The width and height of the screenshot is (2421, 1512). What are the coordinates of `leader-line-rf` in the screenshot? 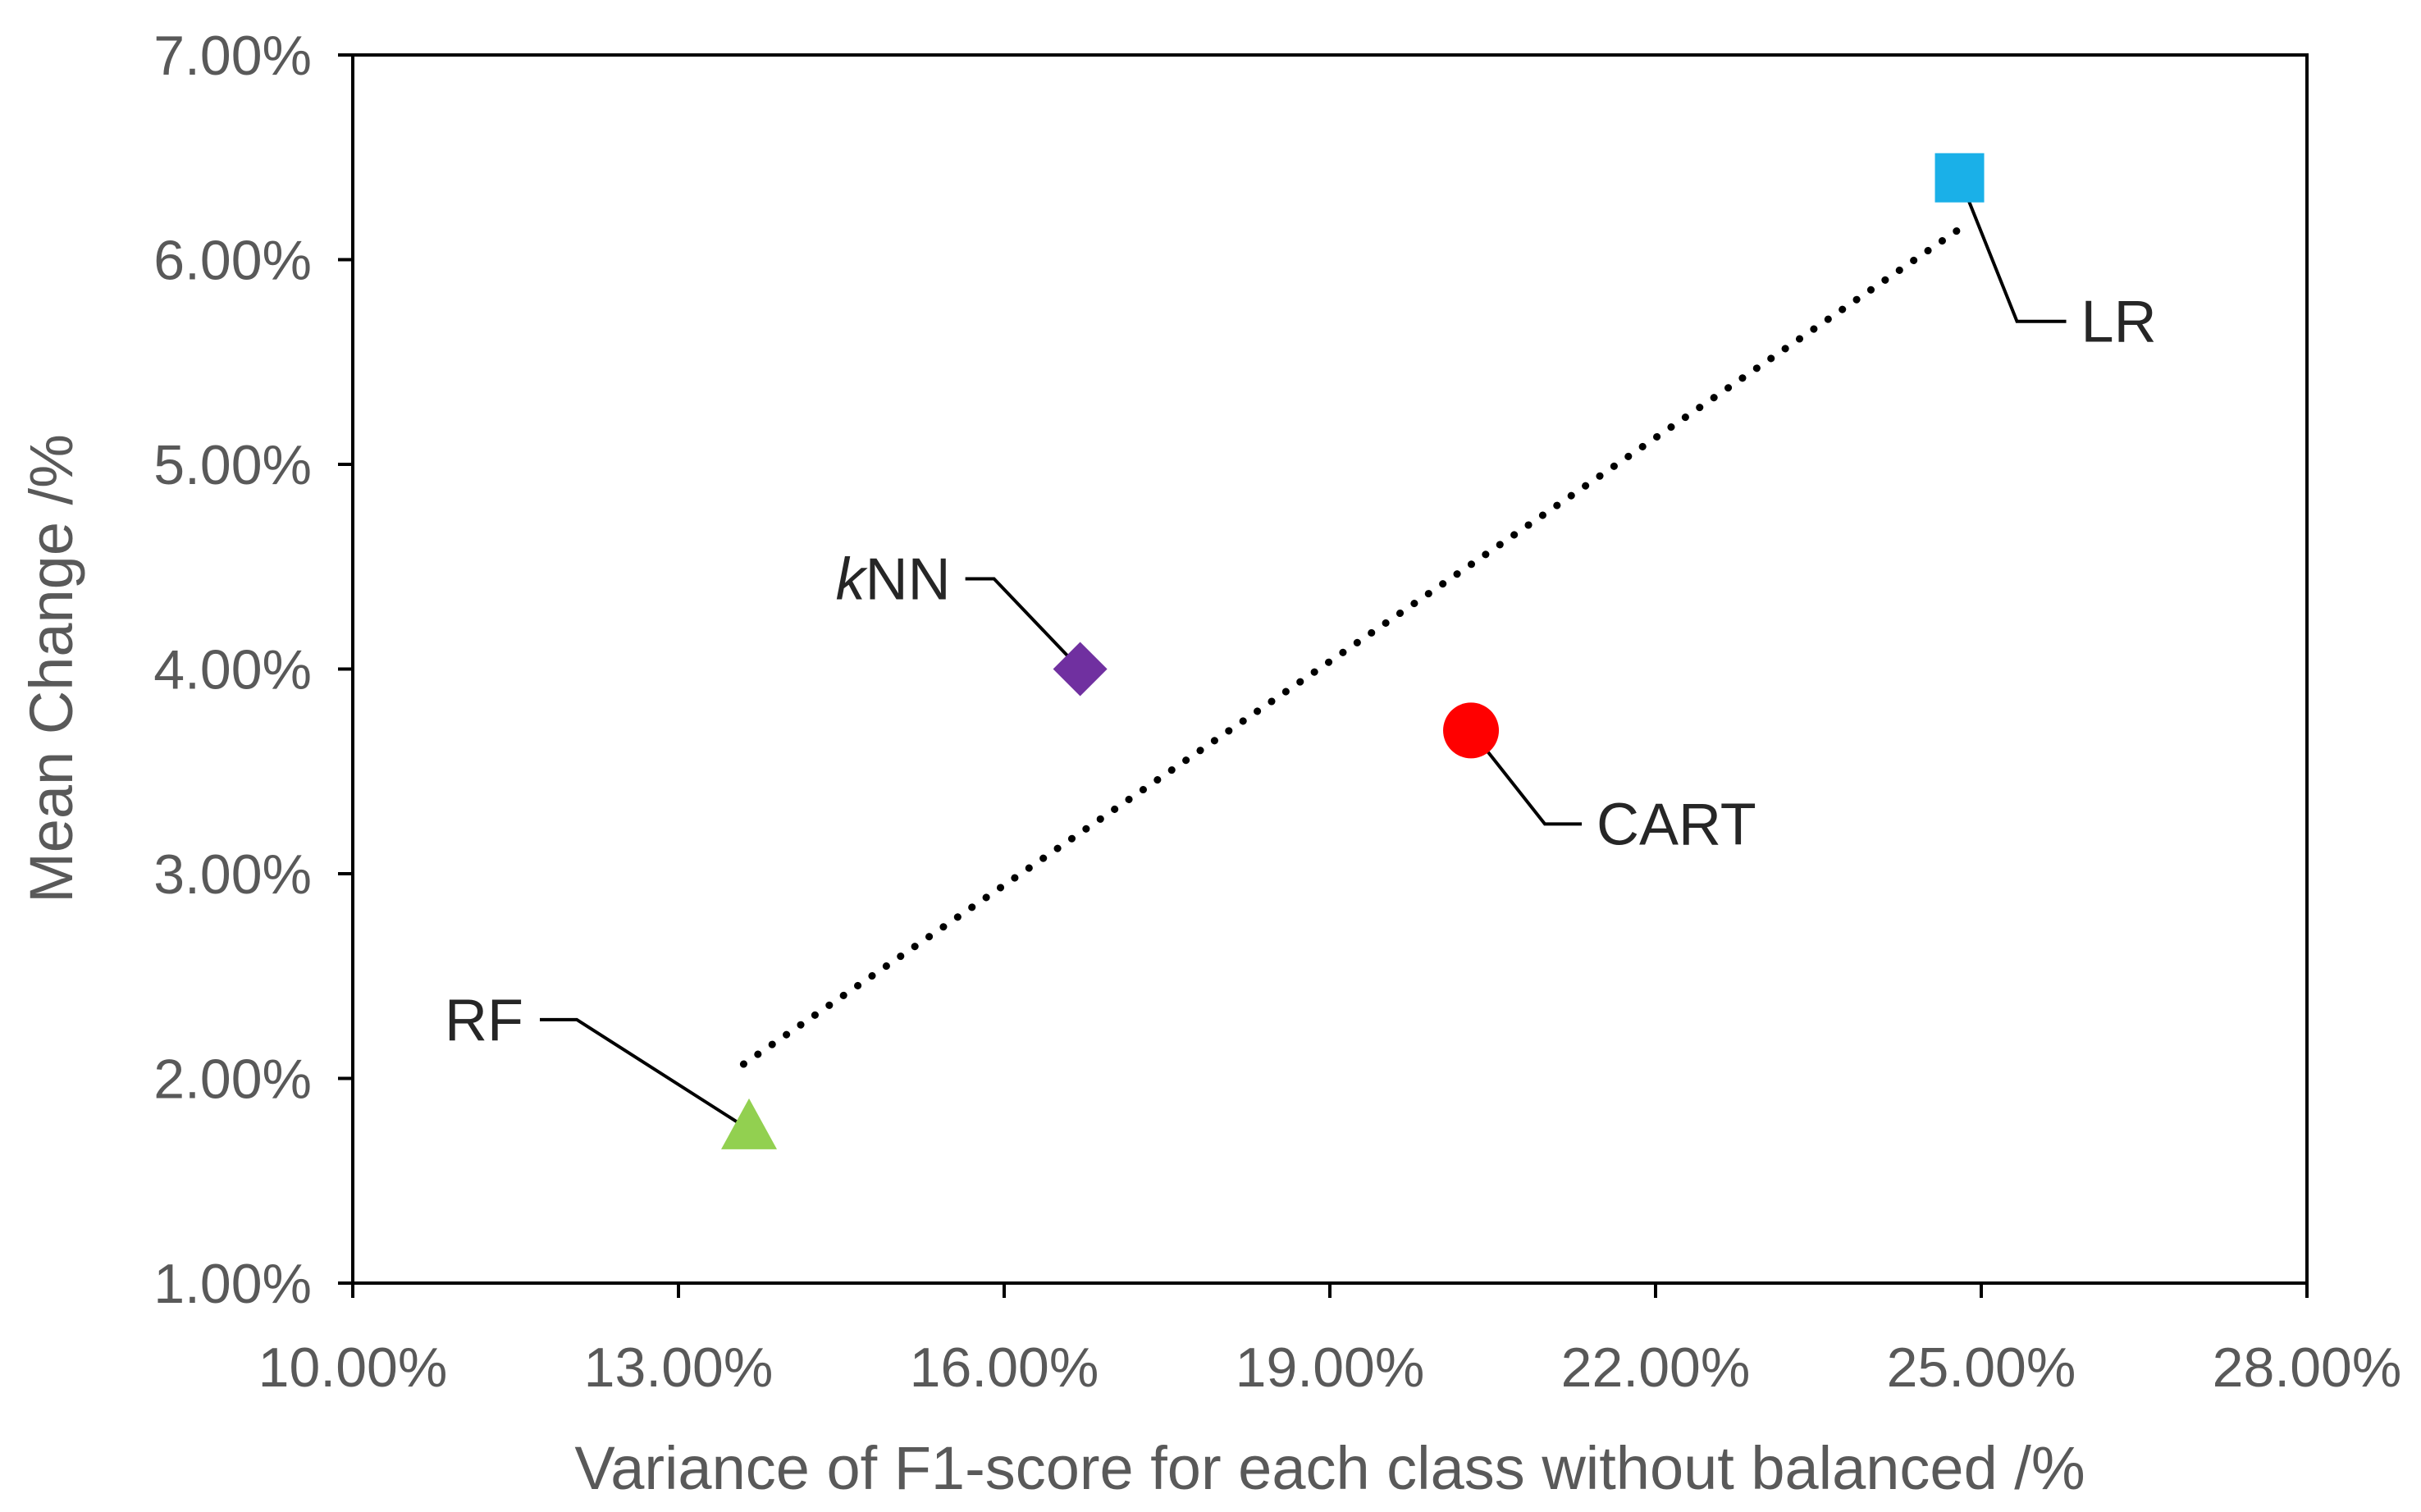 It's located at (645, 1074).